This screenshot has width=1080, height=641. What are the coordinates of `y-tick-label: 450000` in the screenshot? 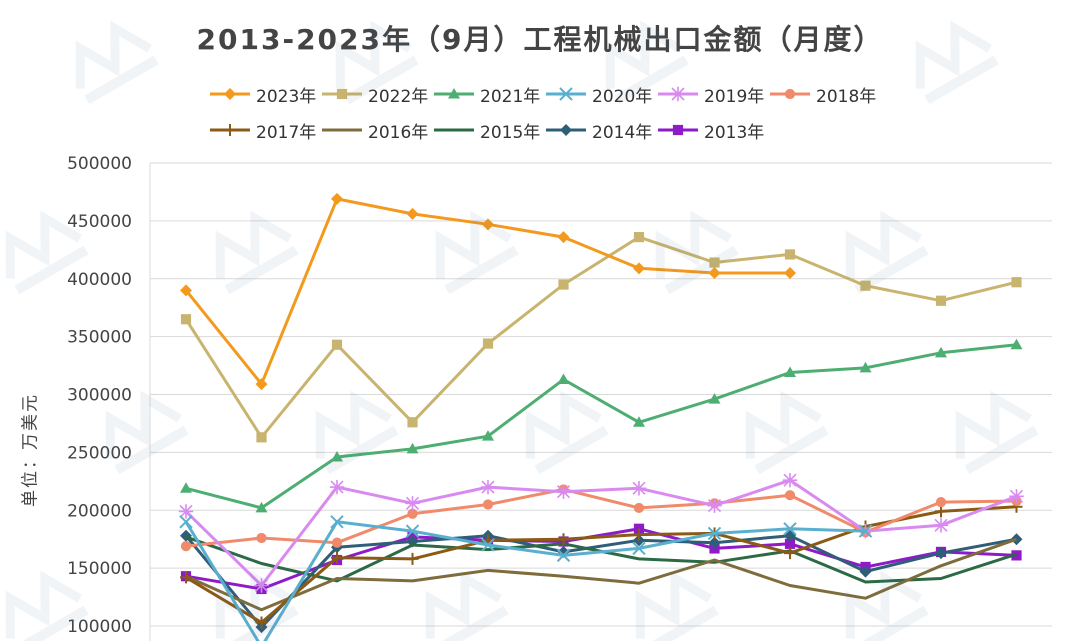 It's located at (99, 222).